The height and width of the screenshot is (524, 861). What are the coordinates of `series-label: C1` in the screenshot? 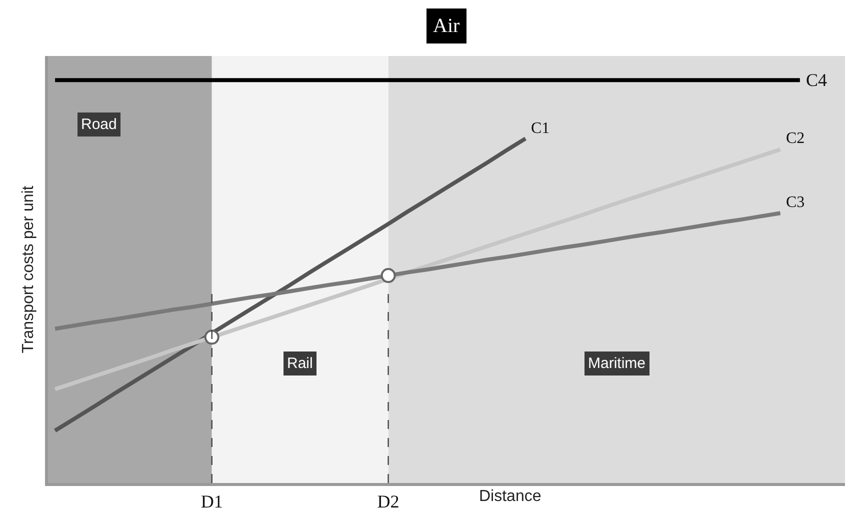 It's located at (540, 128).